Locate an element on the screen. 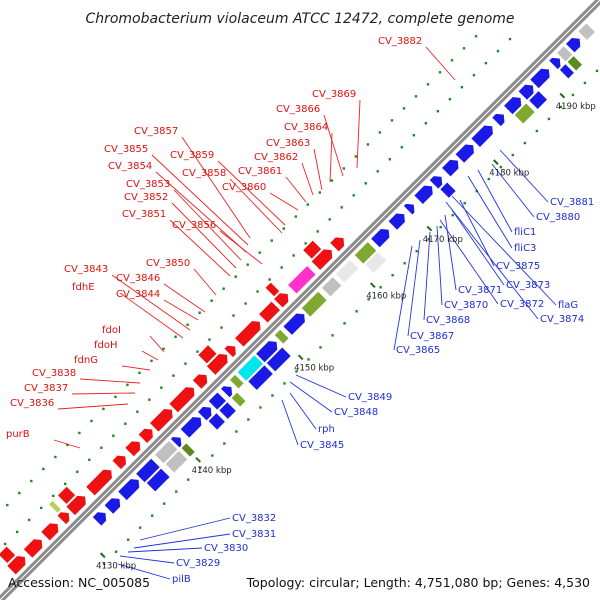 This screenshot has width=600, height=600. gene-label: pilB is located at coordinates (181, 579).